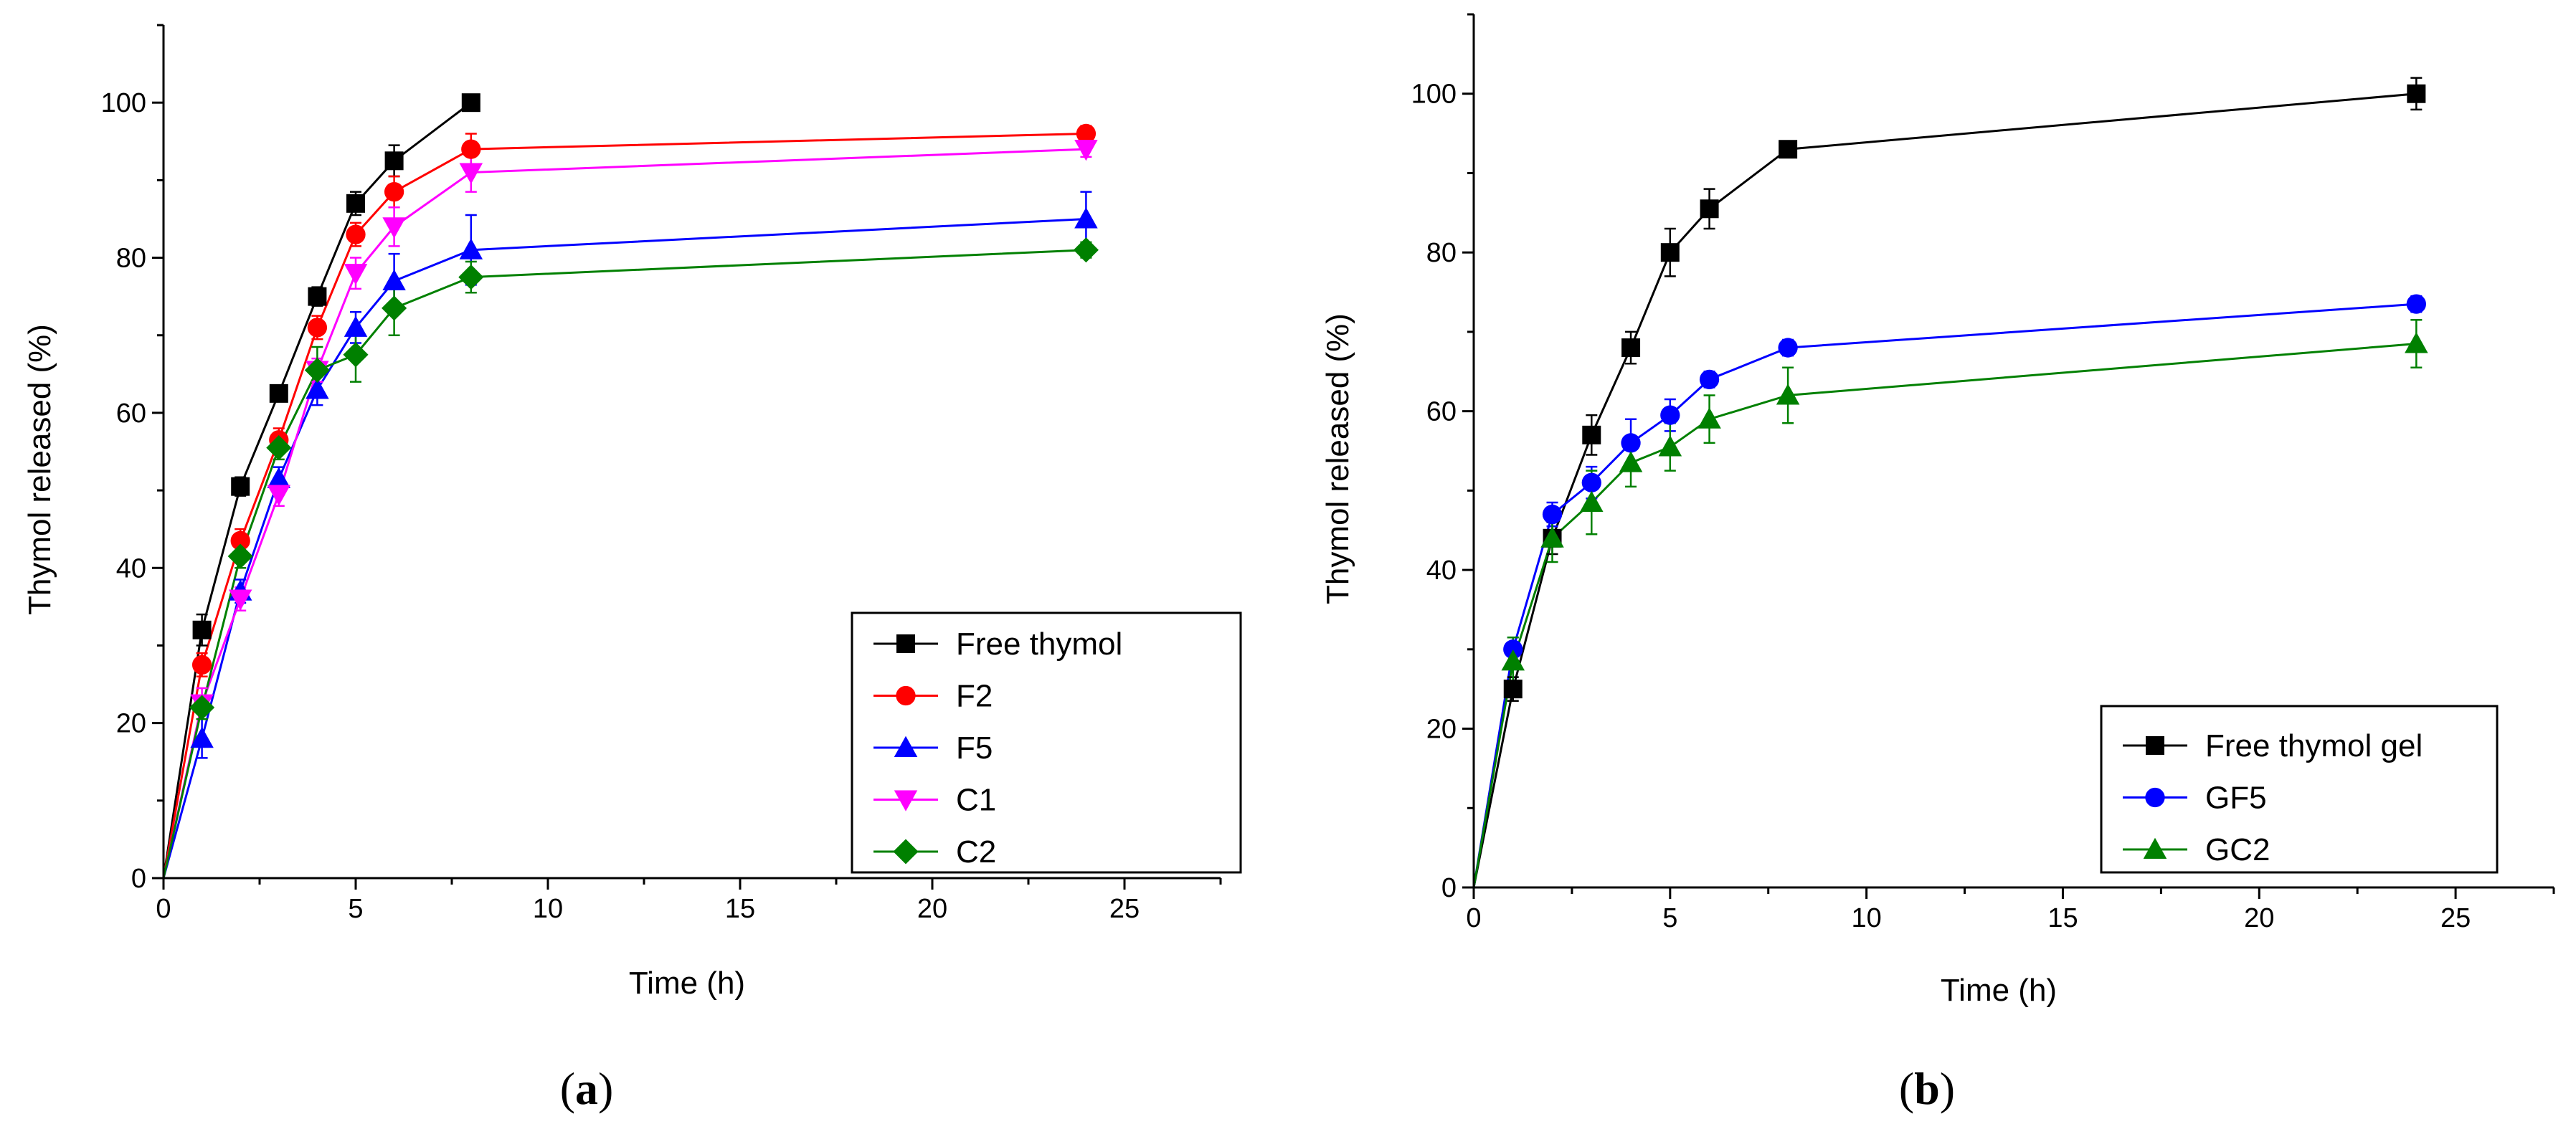 The height and width of the screenshot is (1124, 2576). I want to click on legend-item-free-thymol: Free thymol, so click(997, 644).